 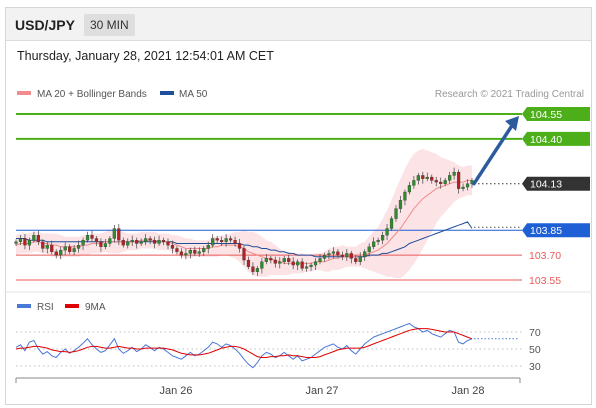 I want to click on research-credit: Research © 2021 Trading Central, so click(x=509, y=94).